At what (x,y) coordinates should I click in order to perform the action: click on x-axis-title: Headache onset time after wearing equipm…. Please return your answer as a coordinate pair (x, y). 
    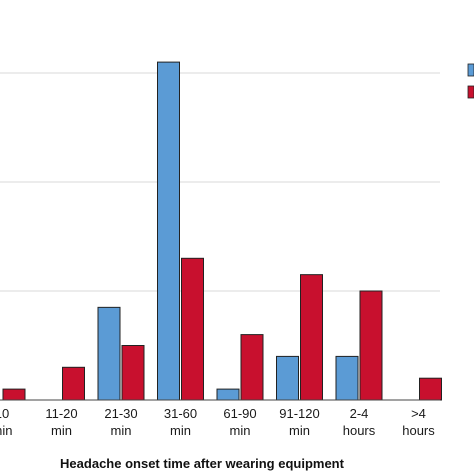
    Looking at the image, I should click on (202, 463).